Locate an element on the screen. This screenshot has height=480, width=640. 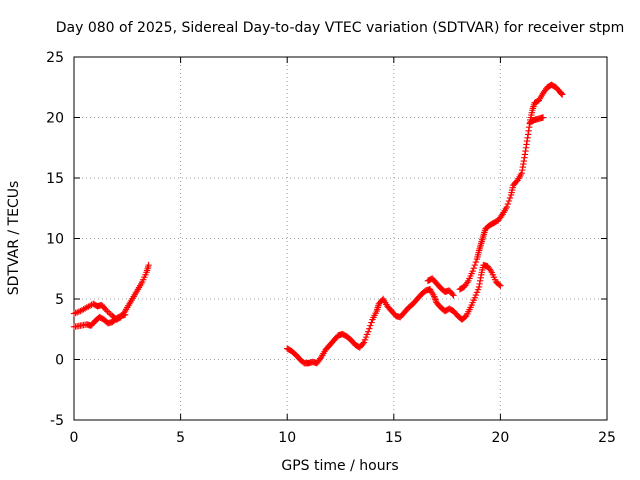
y-tick-label: 20 is located at coordinates (55, 119).